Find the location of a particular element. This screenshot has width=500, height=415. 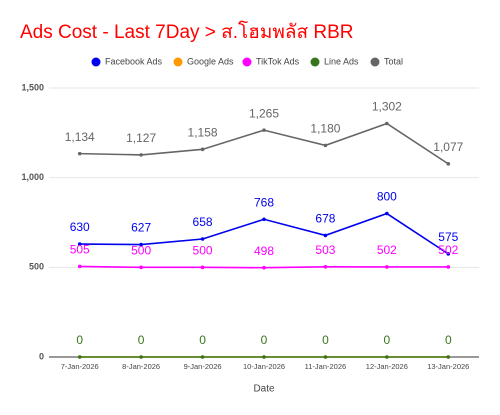

data-label: 498 is located at coordinates (264, 251).